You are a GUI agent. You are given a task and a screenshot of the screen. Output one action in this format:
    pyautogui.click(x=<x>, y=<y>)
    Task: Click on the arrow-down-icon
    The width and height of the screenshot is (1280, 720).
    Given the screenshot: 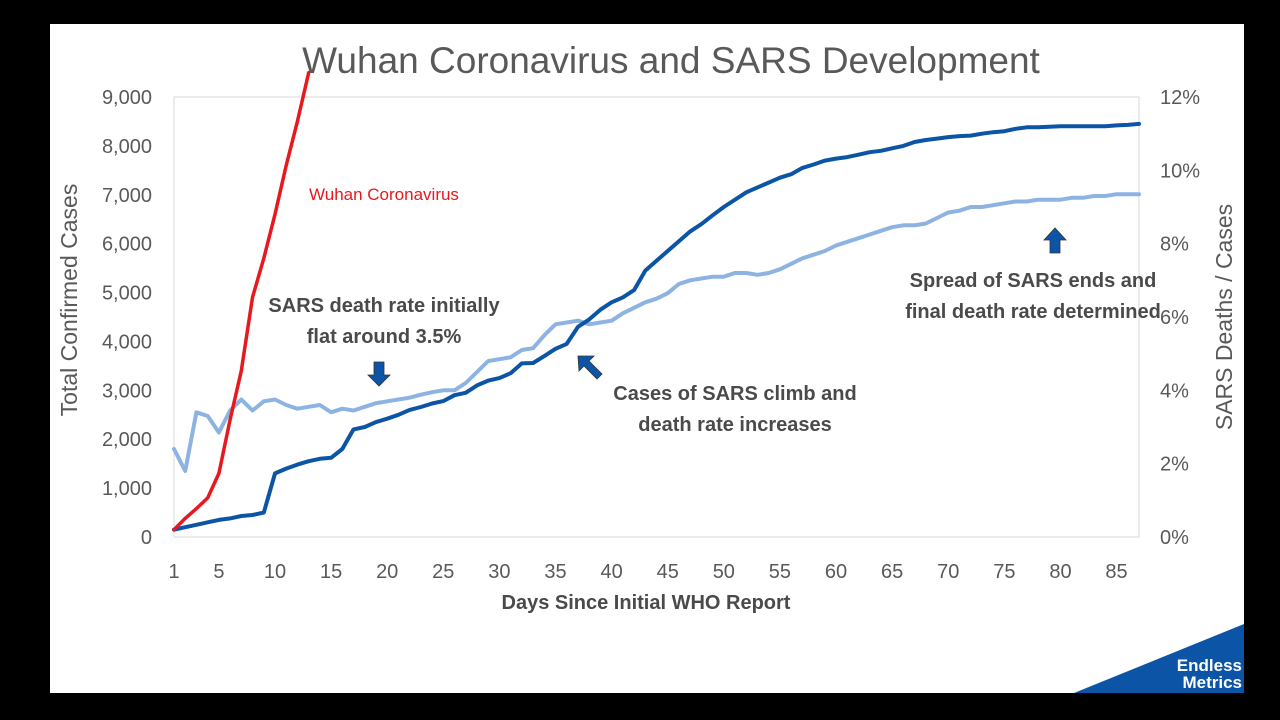 What is the action you would take?
    pyautogui.click(x=379, y=374)
    